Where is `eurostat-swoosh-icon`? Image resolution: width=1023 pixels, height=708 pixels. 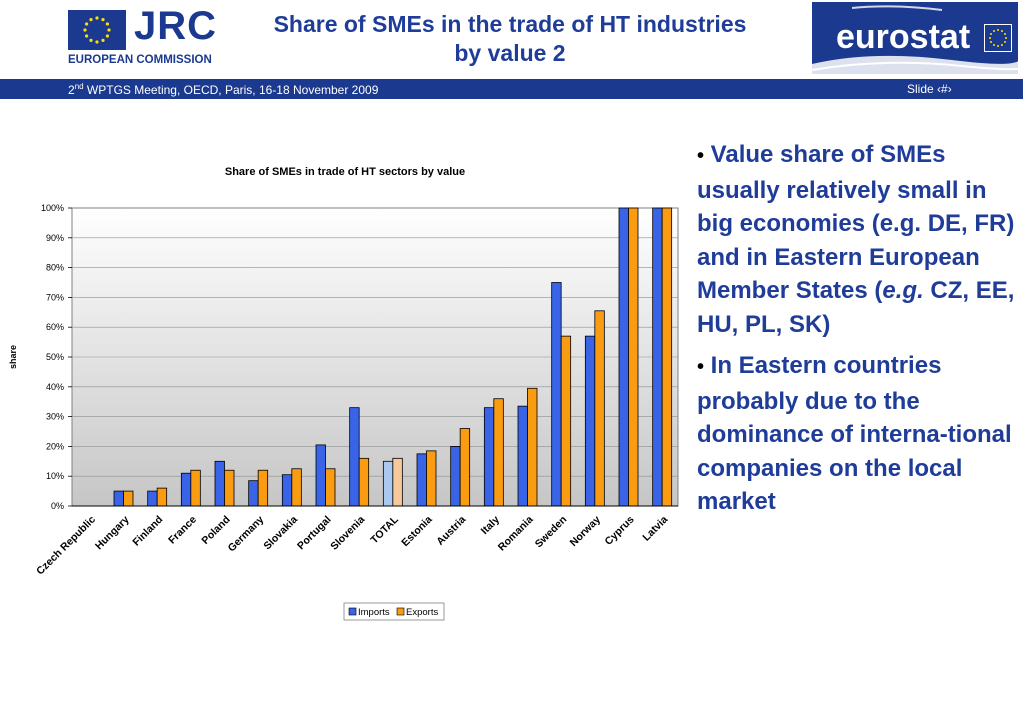 eurostat-swoosh-icon is located at coordinates (915, 39).